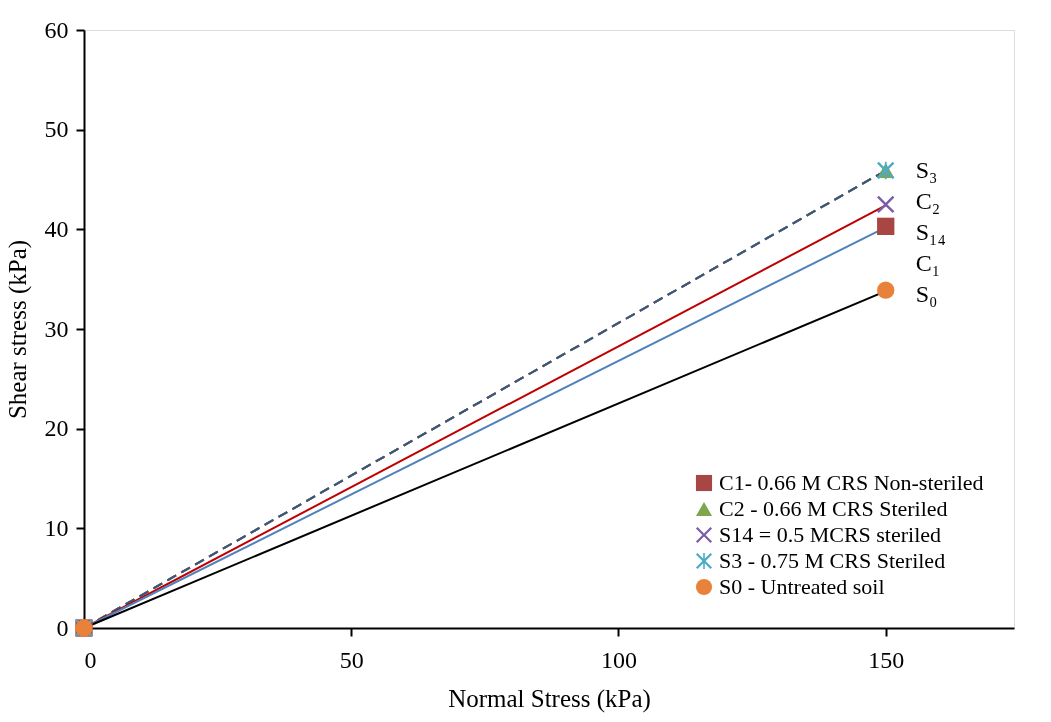 This screenshot has width=1051, height=722. What do you see at coordinates (928, 200) in the screenshot?
I see `annotation: C₂` at bounding box center [928, 200].